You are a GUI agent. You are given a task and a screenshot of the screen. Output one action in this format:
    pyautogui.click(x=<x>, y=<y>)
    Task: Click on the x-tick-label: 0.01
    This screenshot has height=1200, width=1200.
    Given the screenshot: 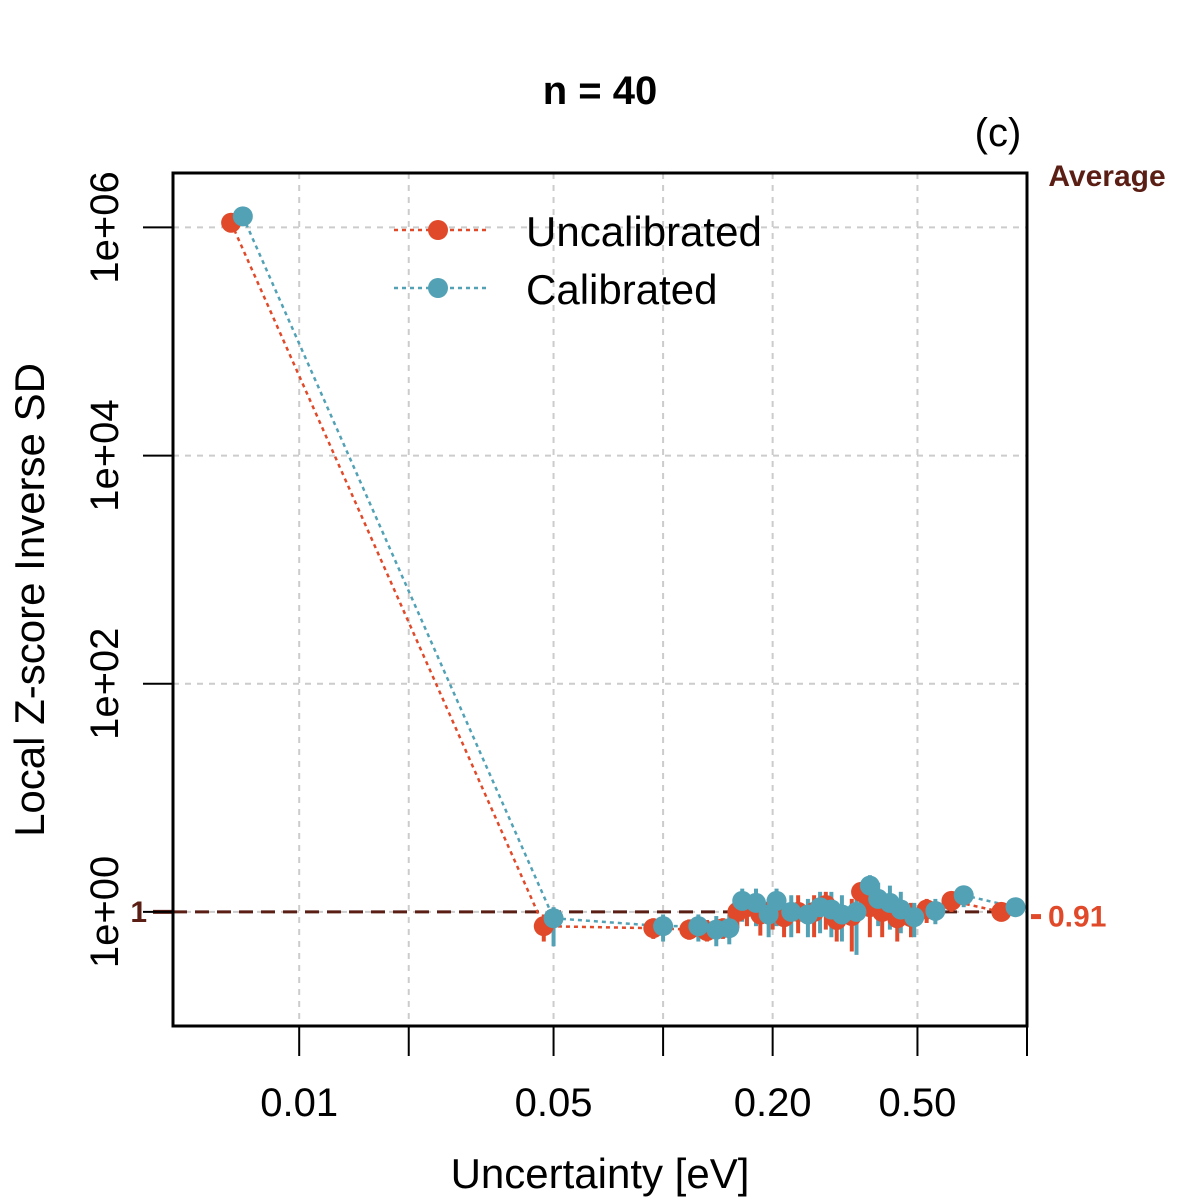 What is the action you would take?
    pyautogui.click(x=299, y=1103)
    